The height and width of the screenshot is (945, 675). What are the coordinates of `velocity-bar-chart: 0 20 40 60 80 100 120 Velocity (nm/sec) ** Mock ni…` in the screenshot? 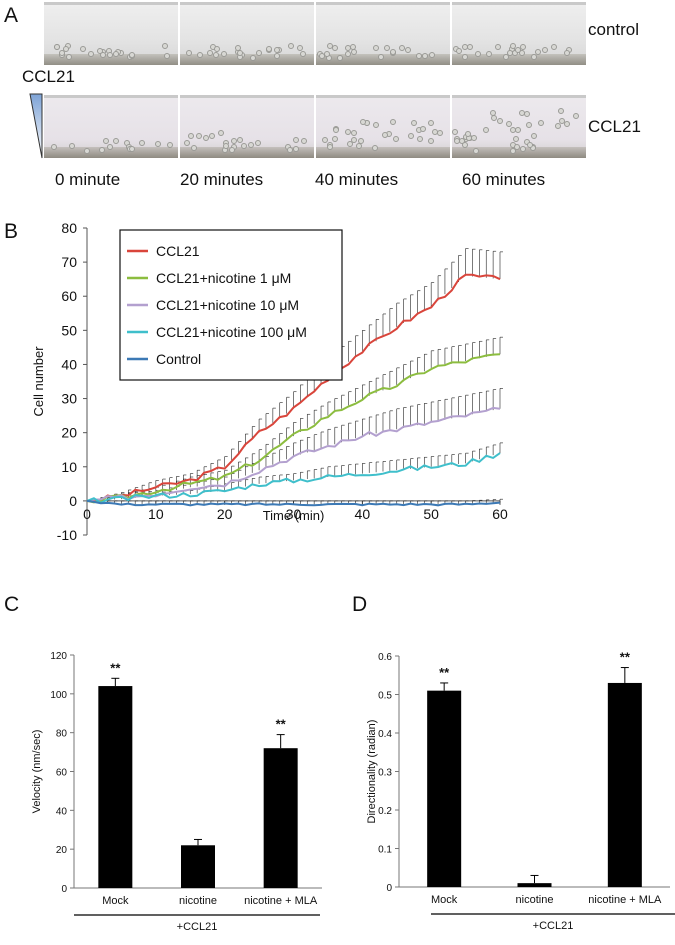 It's located at (176, 792).